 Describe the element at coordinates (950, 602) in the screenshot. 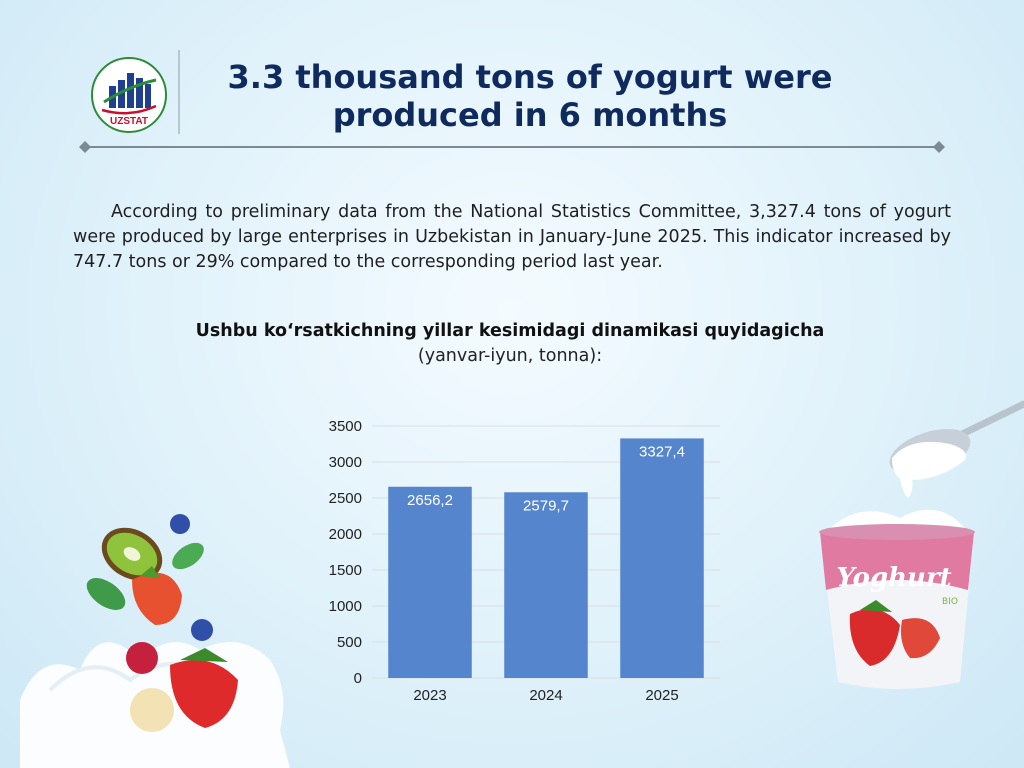

I see `cup-sublabel: BIO` at that location.